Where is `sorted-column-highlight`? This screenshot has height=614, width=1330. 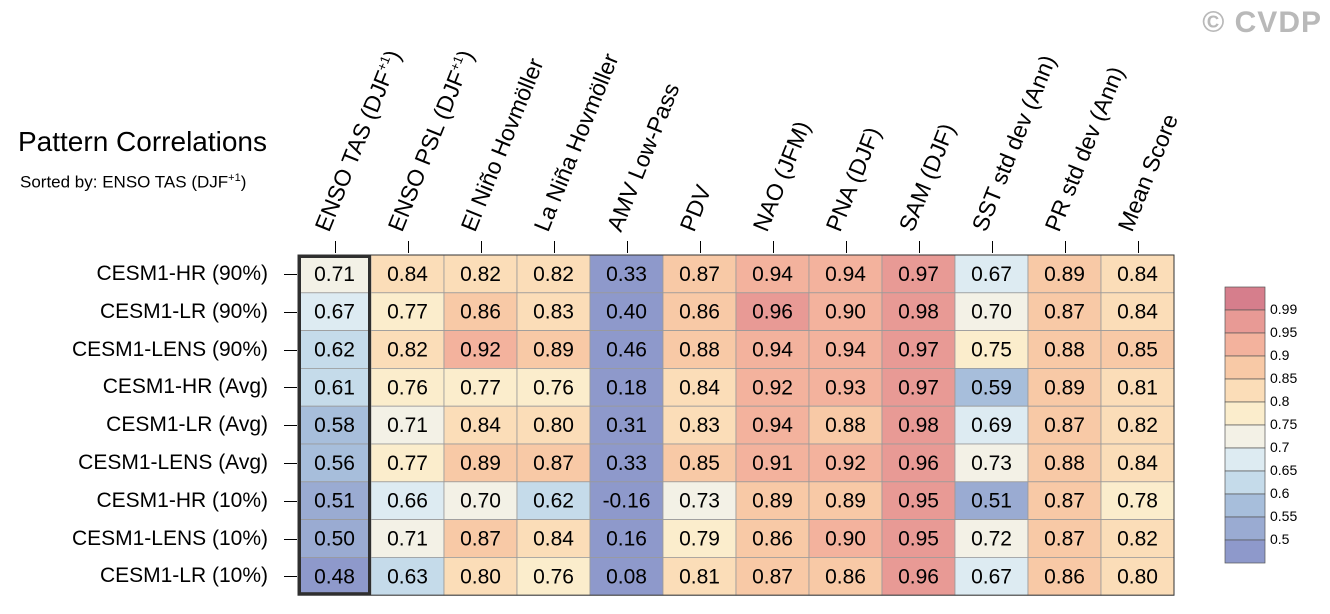
sorted-column-highlight is located at coordinates (334, 425).